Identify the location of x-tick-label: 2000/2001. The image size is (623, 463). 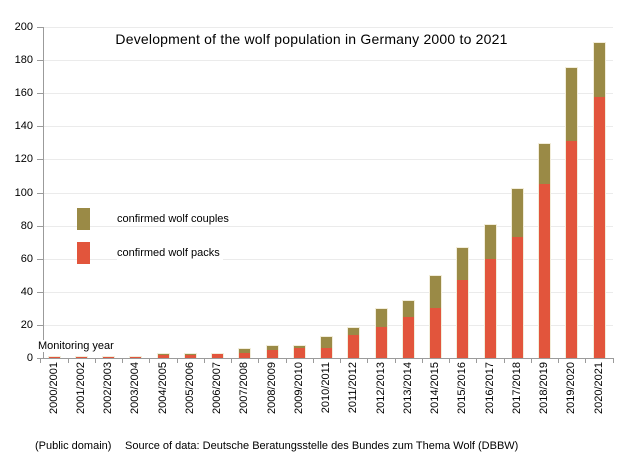
(53, 388).